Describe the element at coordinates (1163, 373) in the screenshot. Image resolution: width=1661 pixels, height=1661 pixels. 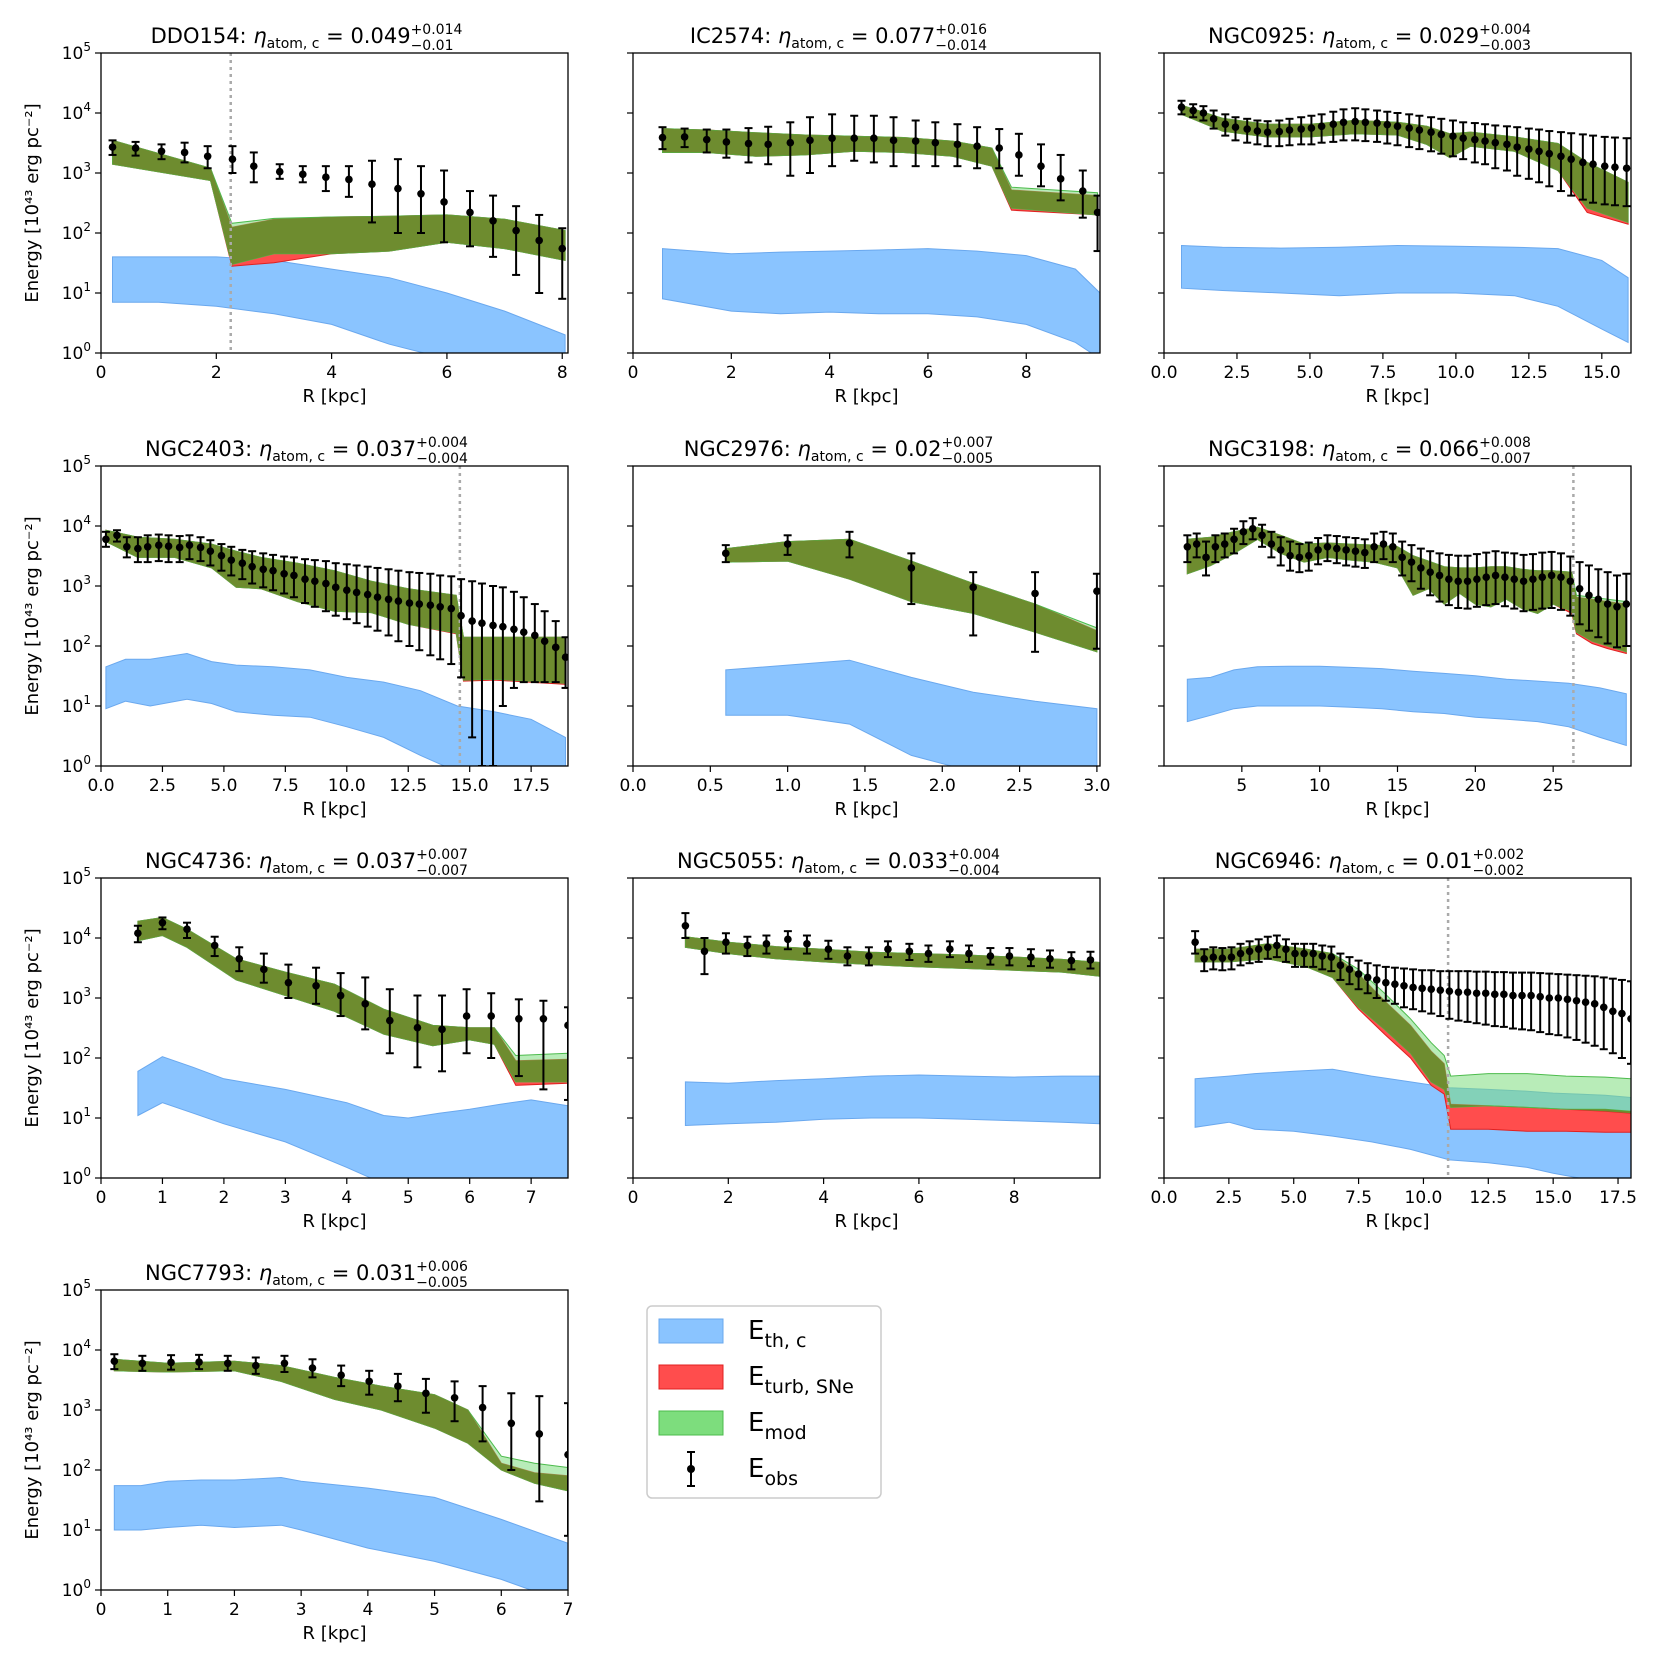
I see `x-tick-label: 0.0` at that location.